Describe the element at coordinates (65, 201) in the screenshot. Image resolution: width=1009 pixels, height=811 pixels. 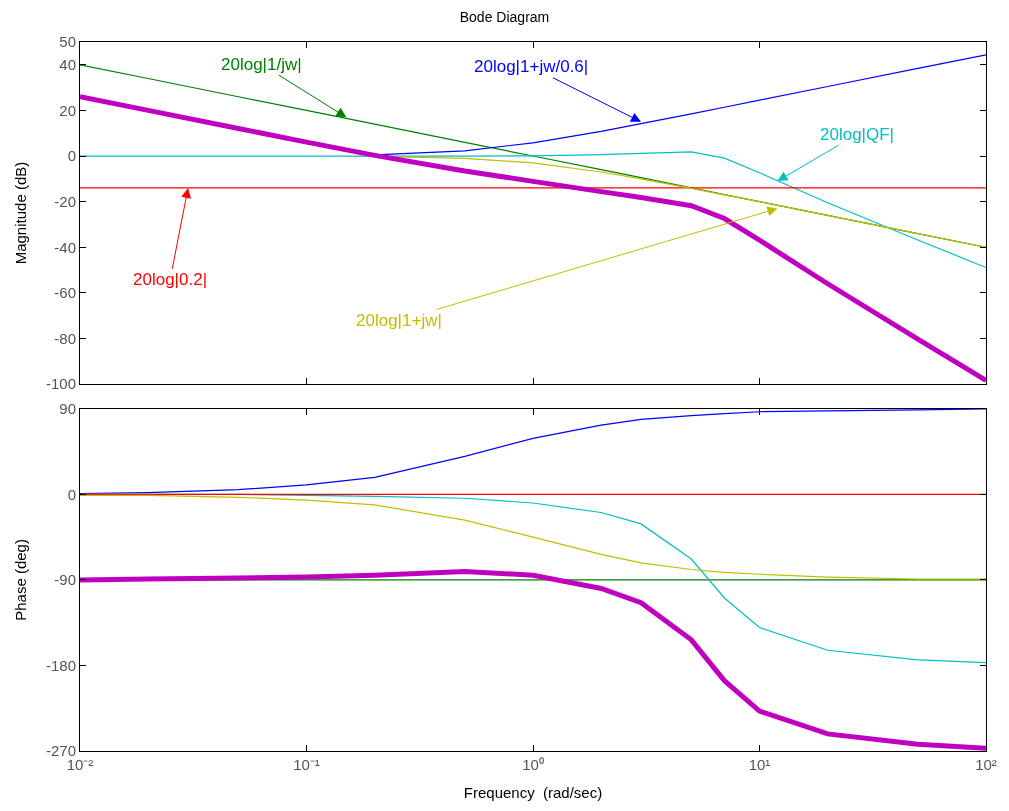
I see `y-tick-label: -20` at that location.